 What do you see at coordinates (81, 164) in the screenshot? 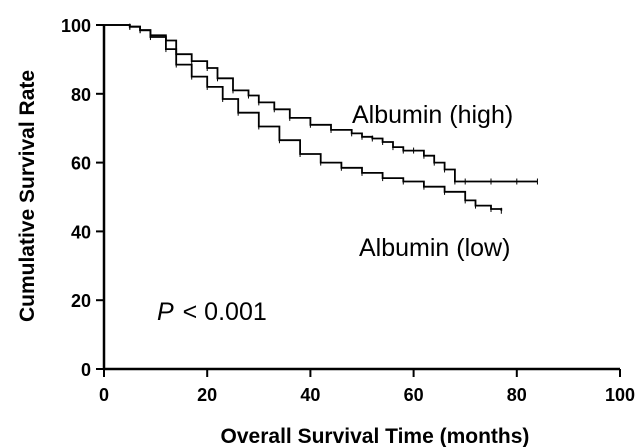
I see `y-tick-label: 60` at bounding box center [81, 164].